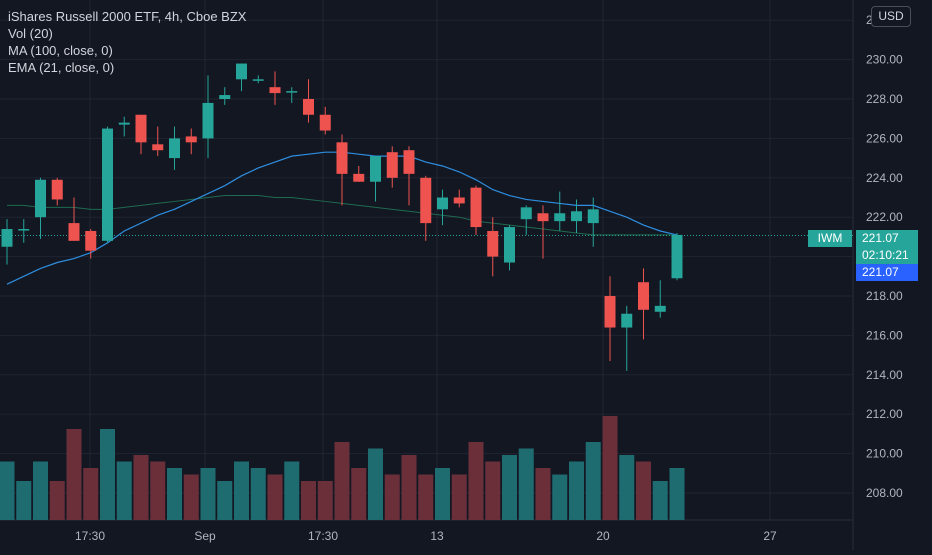  Describe the element at coordinates (887, 255) in the screenshot. I see `countdown-badge: 02:10:21` at that location.